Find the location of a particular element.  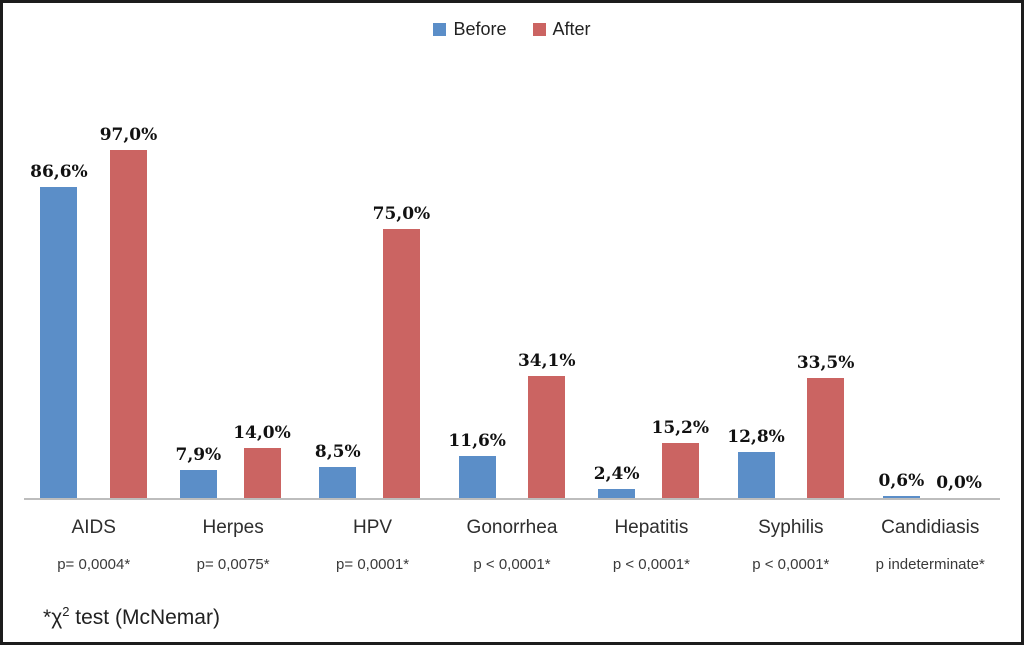

category-group: 11,6% 34,1% Gonorrhea p < 0,0001* is located at coordinates (511, 315).